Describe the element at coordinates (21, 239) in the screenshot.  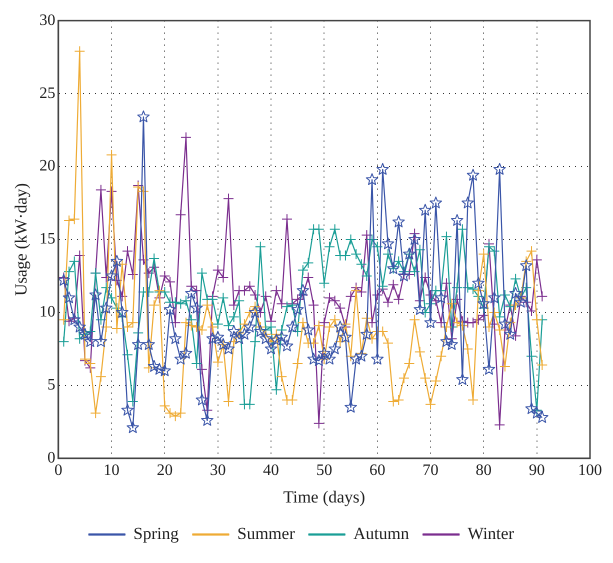
I see `y-axis-title: Usage (kW·day)` at that location.